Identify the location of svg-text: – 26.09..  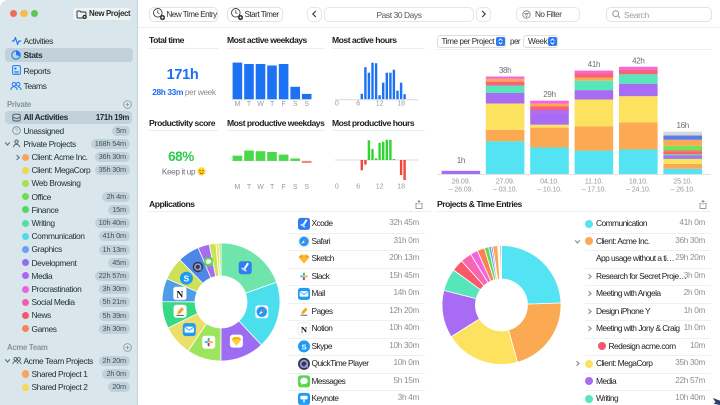
(461, 189).